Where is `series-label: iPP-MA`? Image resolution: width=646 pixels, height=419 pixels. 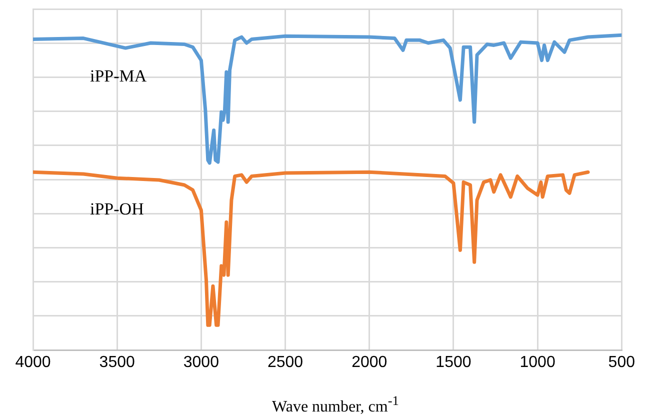
series-label: iPP-MA is located at coordinates (119, 76).